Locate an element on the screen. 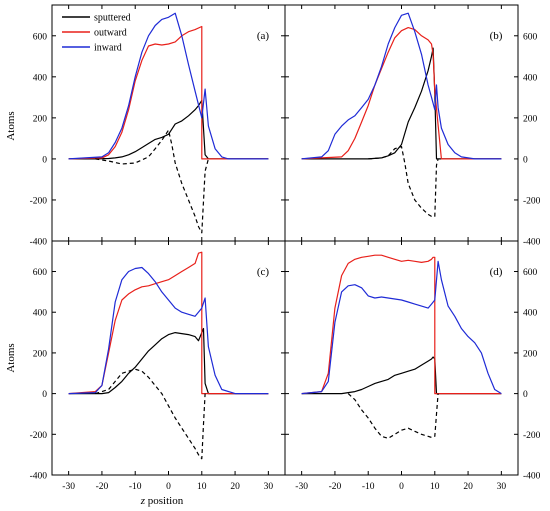 This screenshot has width=550, height=511. panel-label: (b) is located at coordinates (496, 36).